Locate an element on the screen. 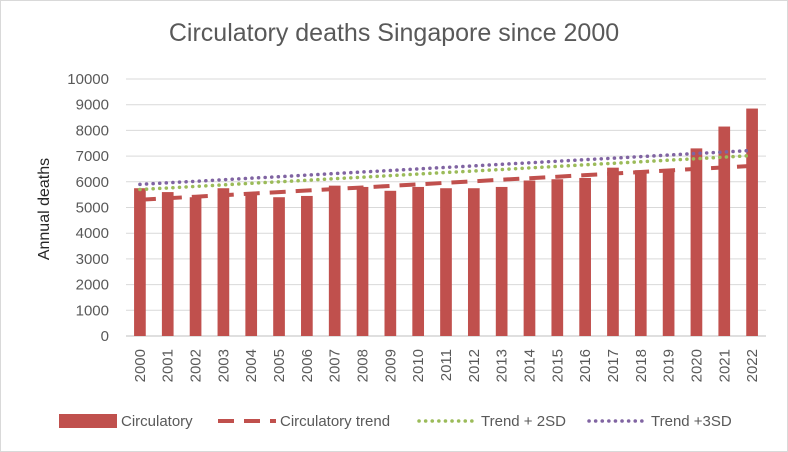 The image size is (788, 452). x-tick-label: 2003 is located at coordinates (223, 365).